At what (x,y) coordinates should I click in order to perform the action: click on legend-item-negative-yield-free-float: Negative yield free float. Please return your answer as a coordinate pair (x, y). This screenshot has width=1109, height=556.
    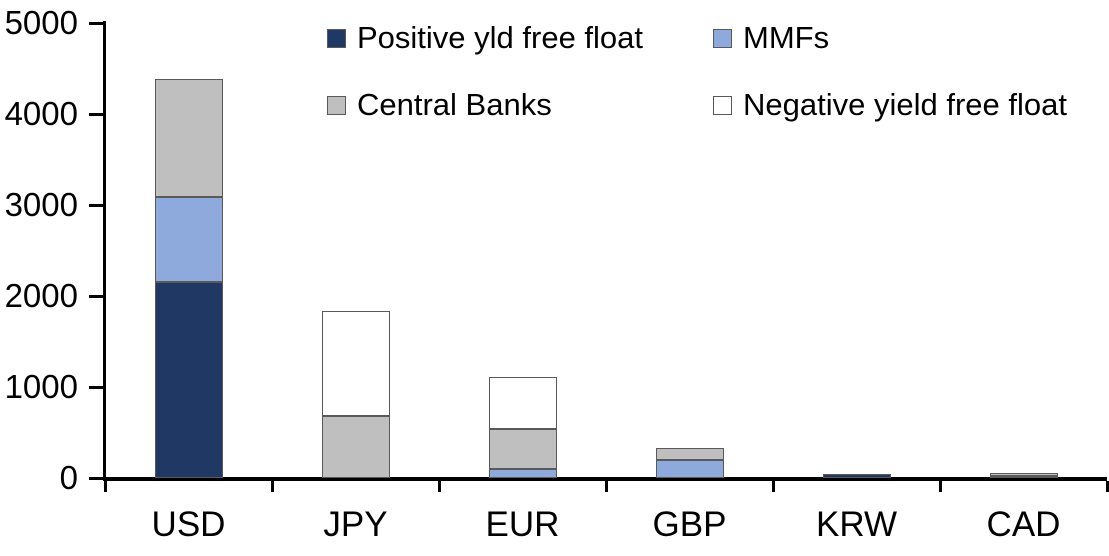
    Looking at the image, I should click on (890, 105).